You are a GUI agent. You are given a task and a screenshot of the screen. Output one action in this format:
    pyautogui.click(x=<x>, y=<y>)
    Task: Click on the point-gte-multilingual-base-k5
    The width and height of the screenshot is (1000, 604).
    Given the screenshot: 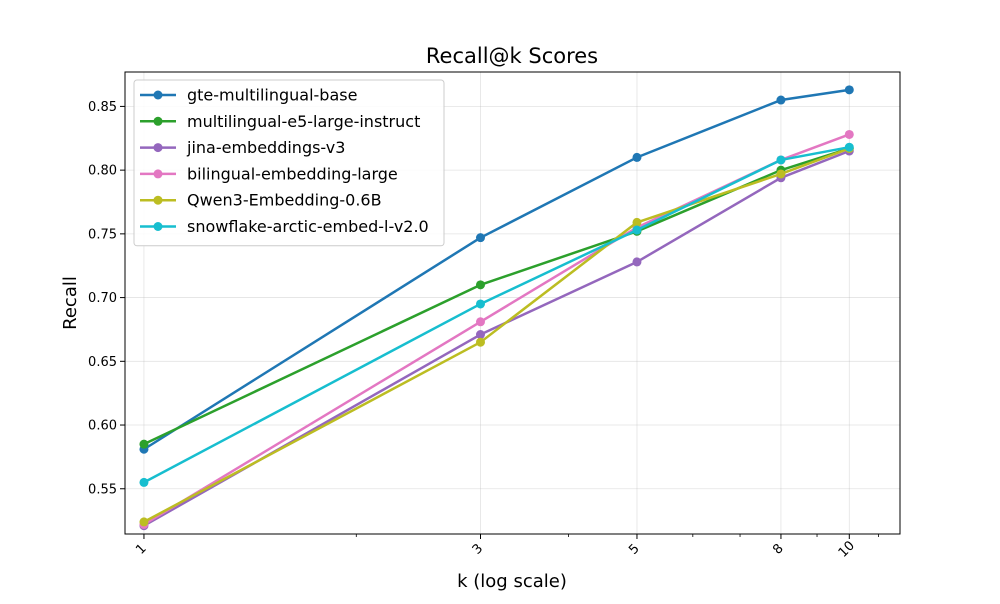 What is the action you would take?
    pyautogui.click(x=637, y=157)
    